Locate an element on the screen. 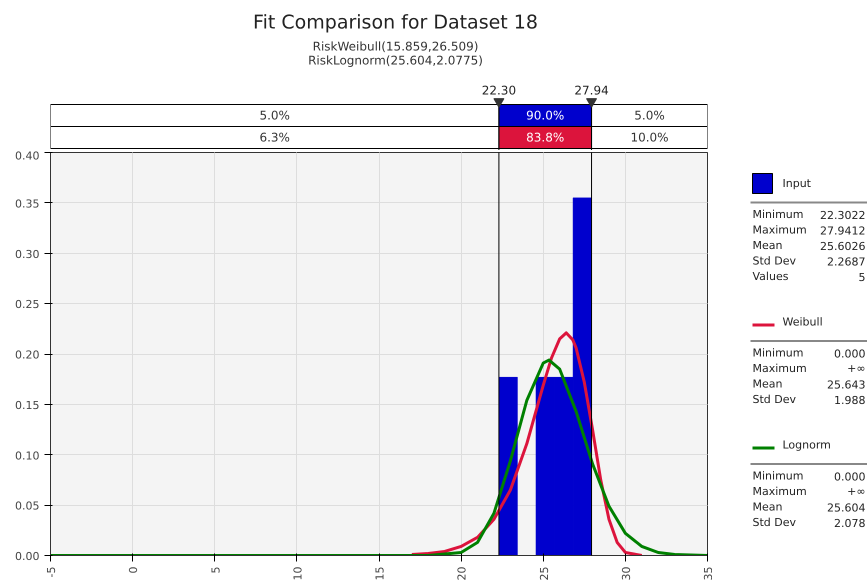  ref-line-label: 27.94 is located at coordinates (591, 91).